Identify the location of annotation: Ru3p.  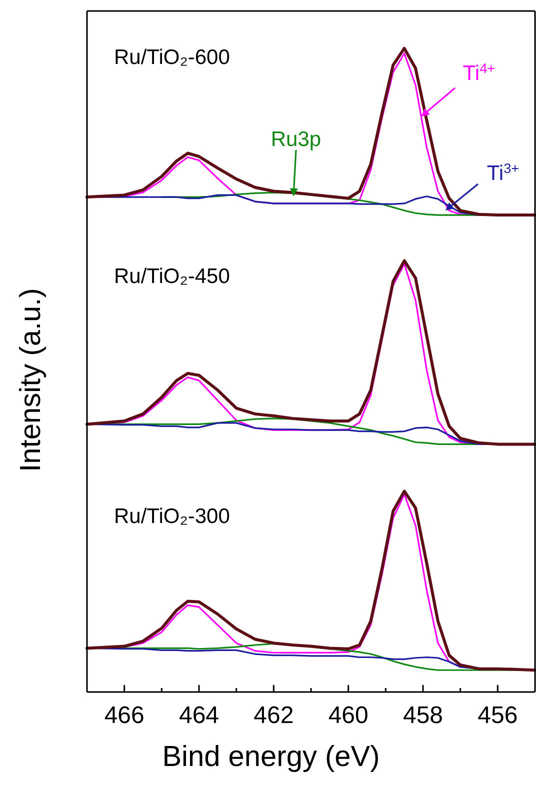
(296, 139).